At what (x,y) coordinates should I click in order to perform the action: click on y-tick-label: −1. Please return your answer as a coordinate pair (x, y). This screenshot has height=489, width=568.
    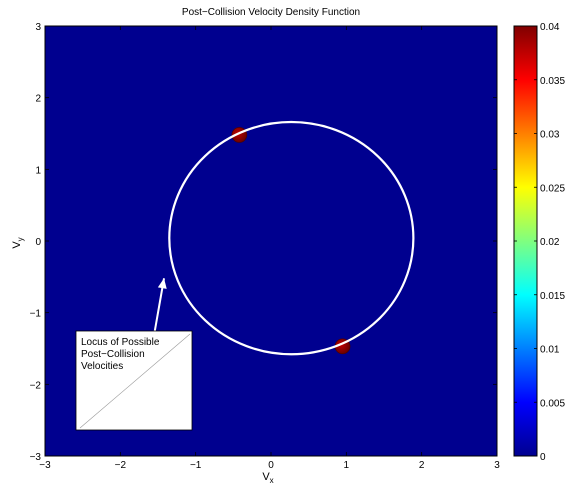
    Looking at the image, I should click on (36, 314).